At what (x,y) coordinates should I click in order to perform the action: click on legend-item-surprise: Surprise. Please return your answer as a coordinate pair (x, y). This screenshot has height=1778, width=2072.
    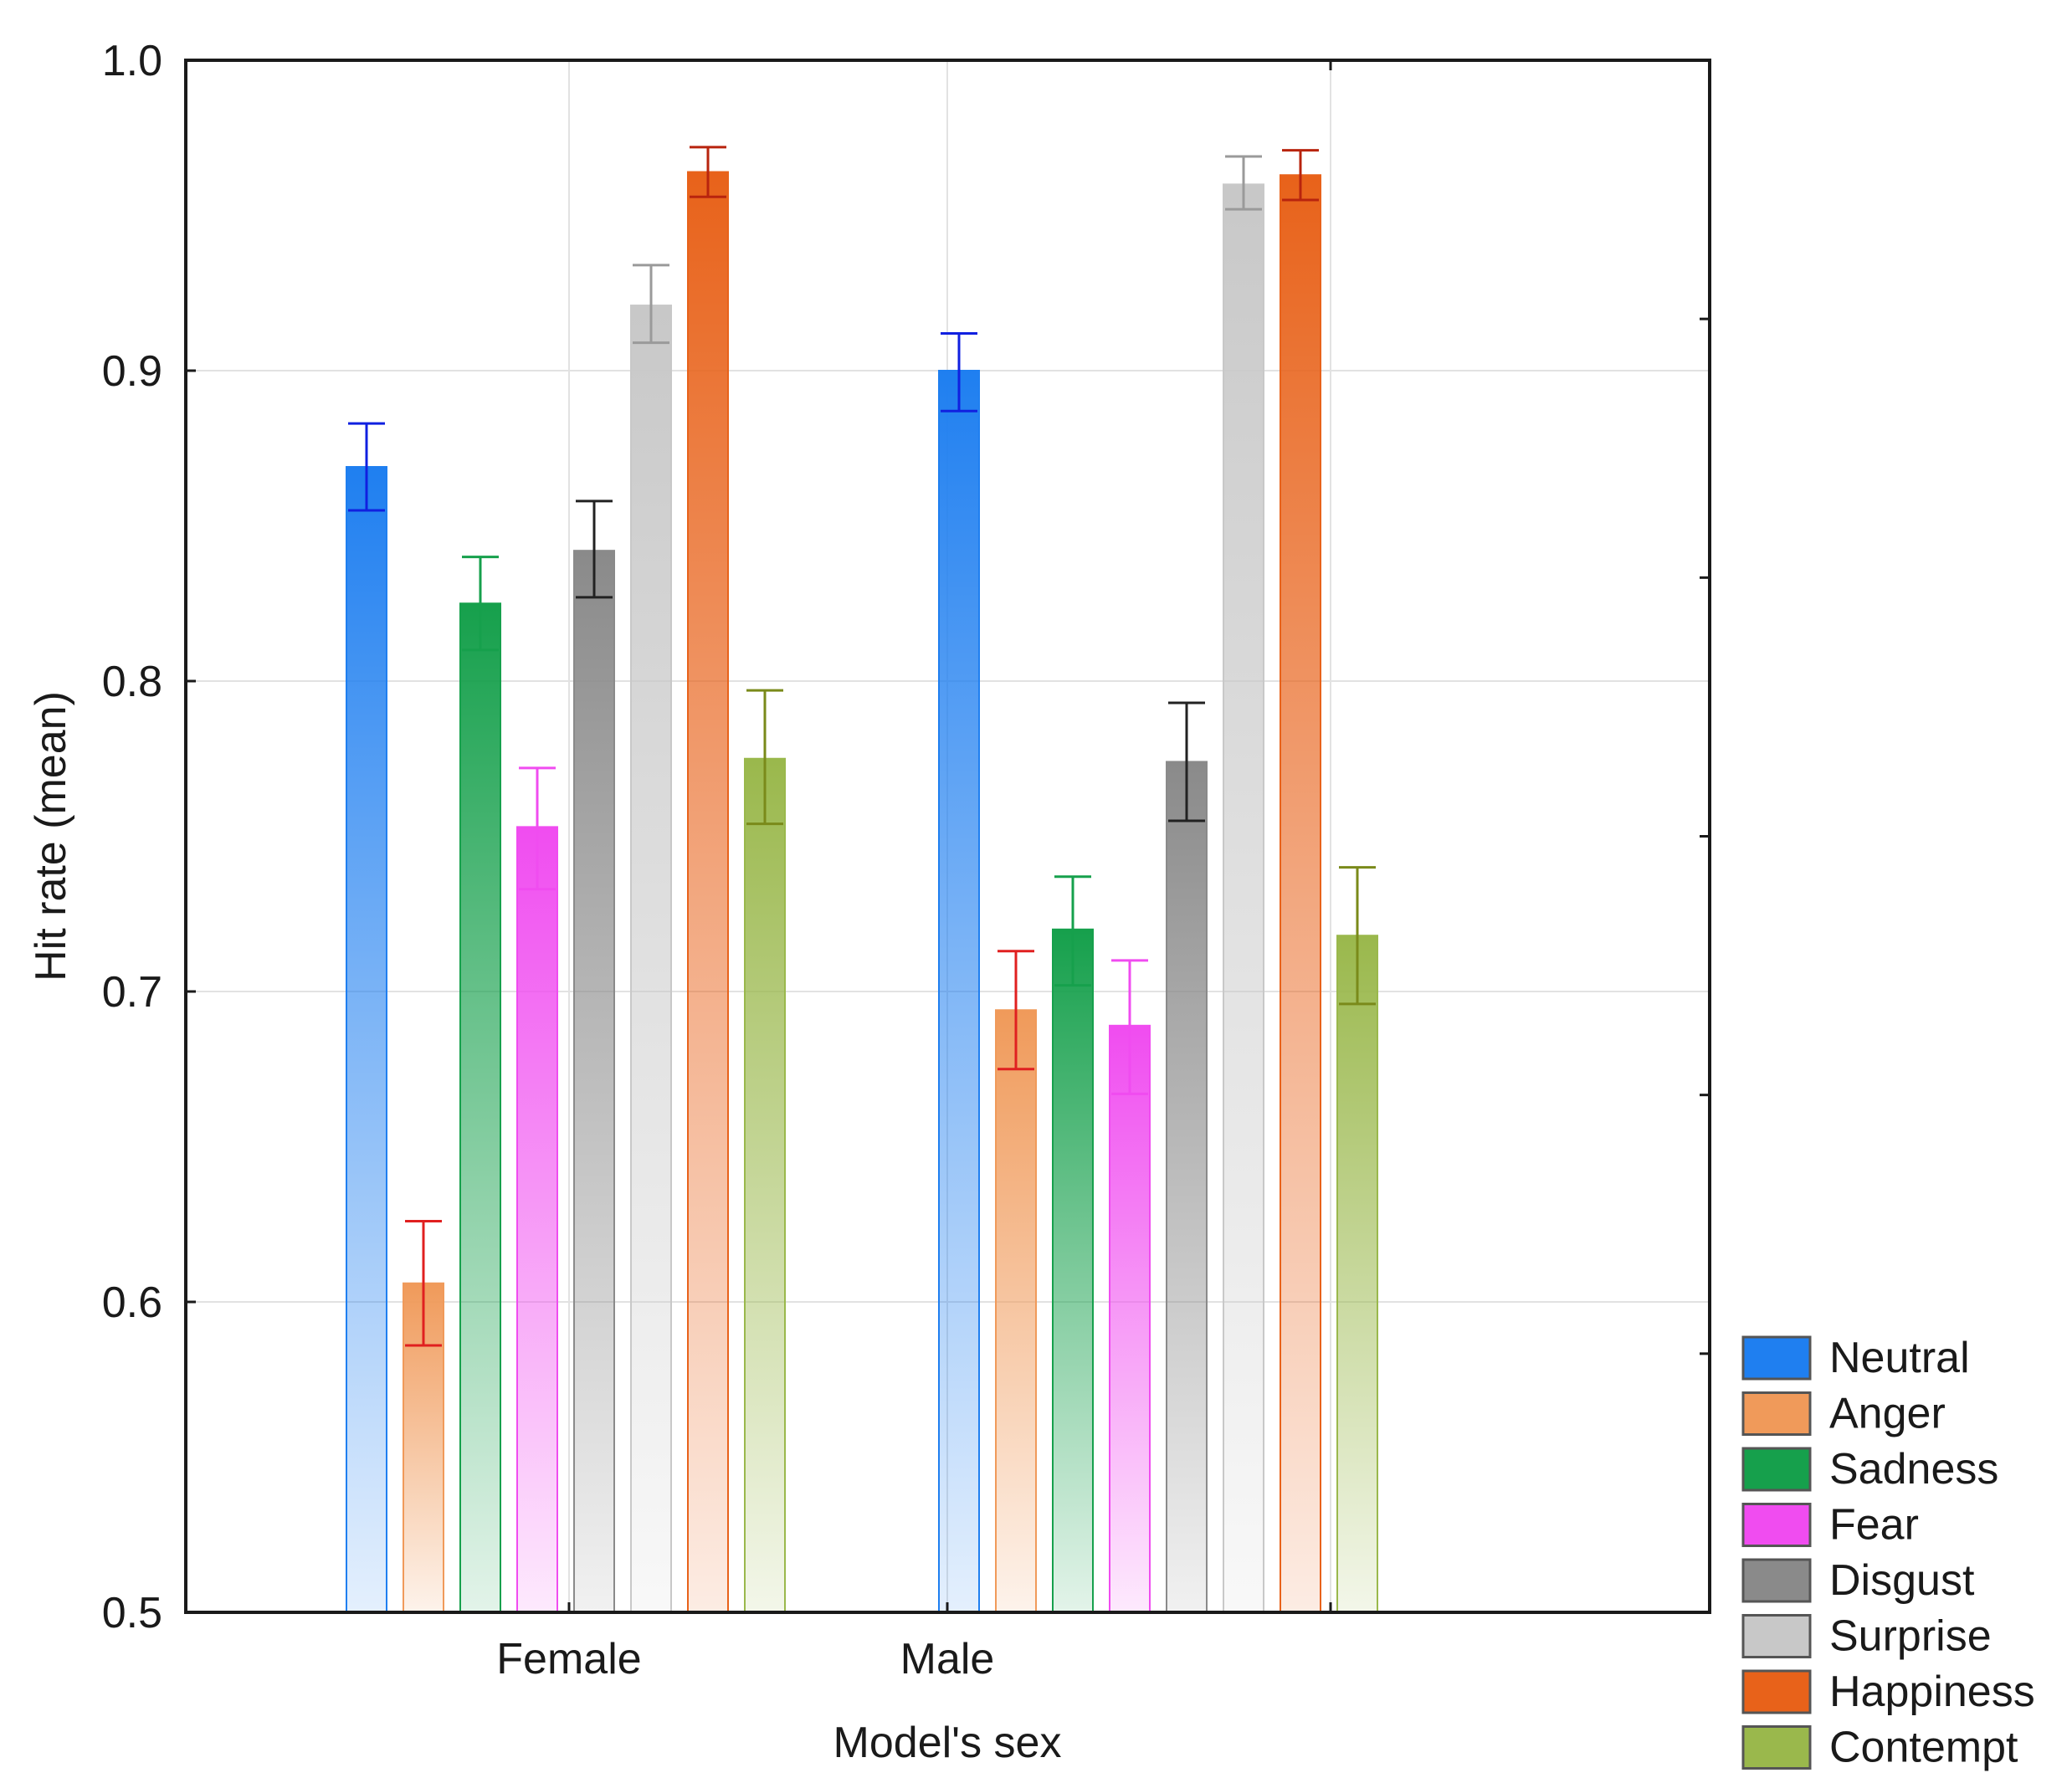
    Looking at the image, I should click on (1866, 1636).